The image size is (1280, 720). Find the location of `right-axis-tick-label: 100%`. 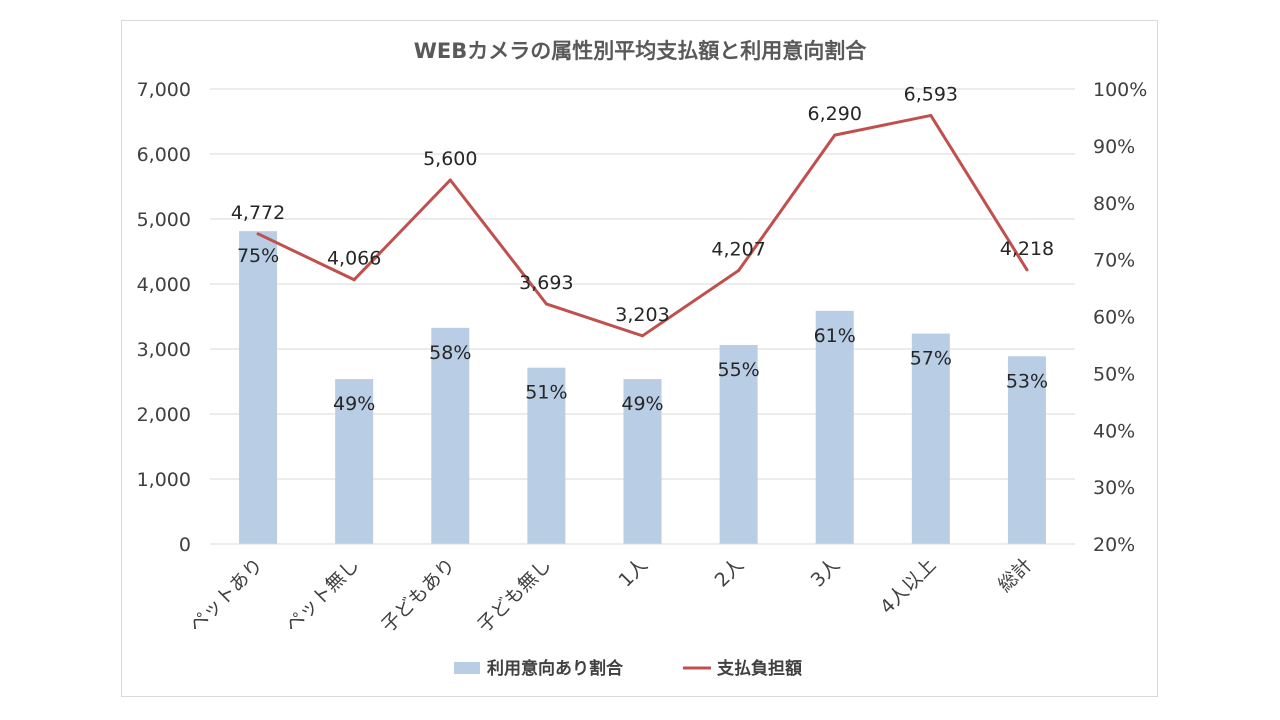

right-axis-tick-label: 100% is located at coordinates (1120, 90).